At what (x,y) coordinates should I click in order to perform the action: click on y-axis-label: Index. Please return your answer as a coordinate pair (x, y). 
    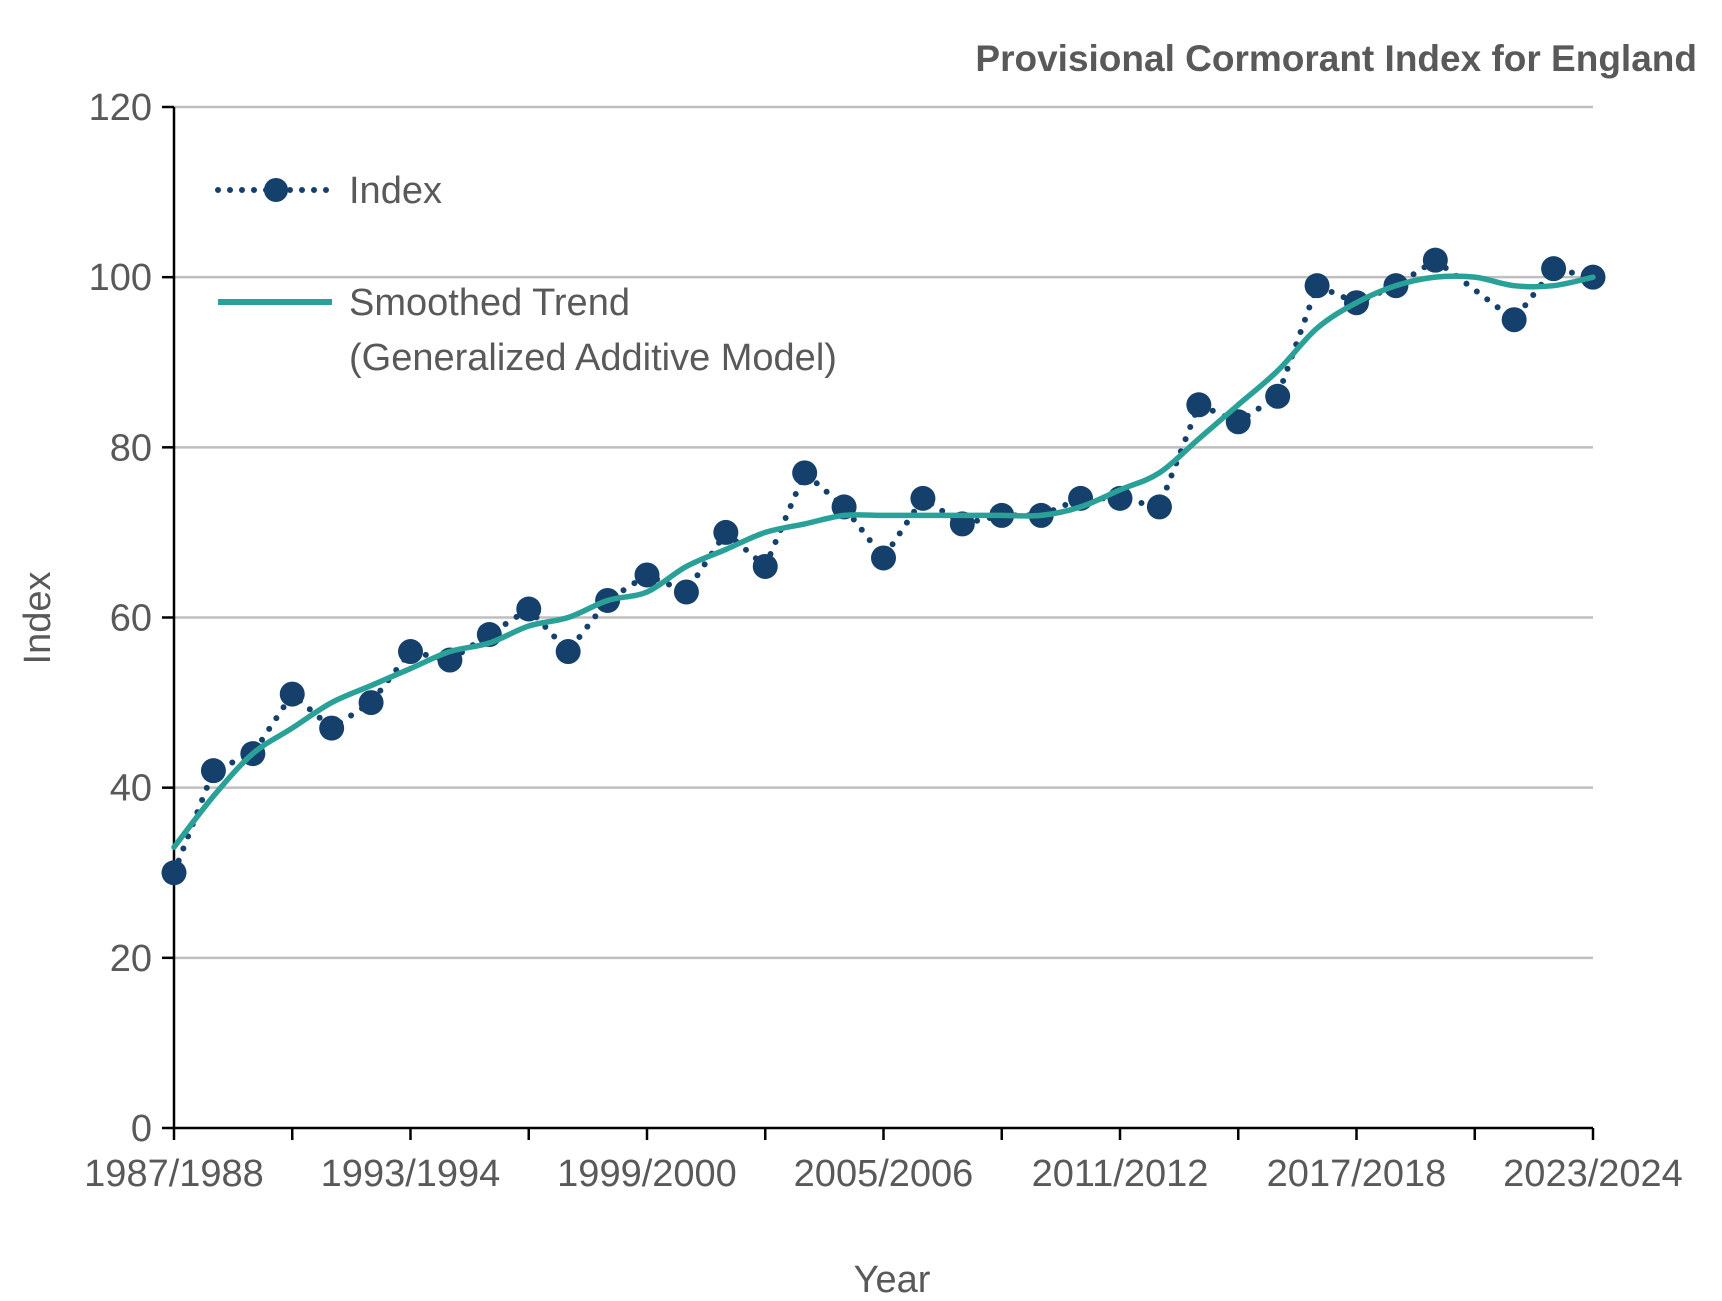
    Looking at the image, I should click on (38, 618).